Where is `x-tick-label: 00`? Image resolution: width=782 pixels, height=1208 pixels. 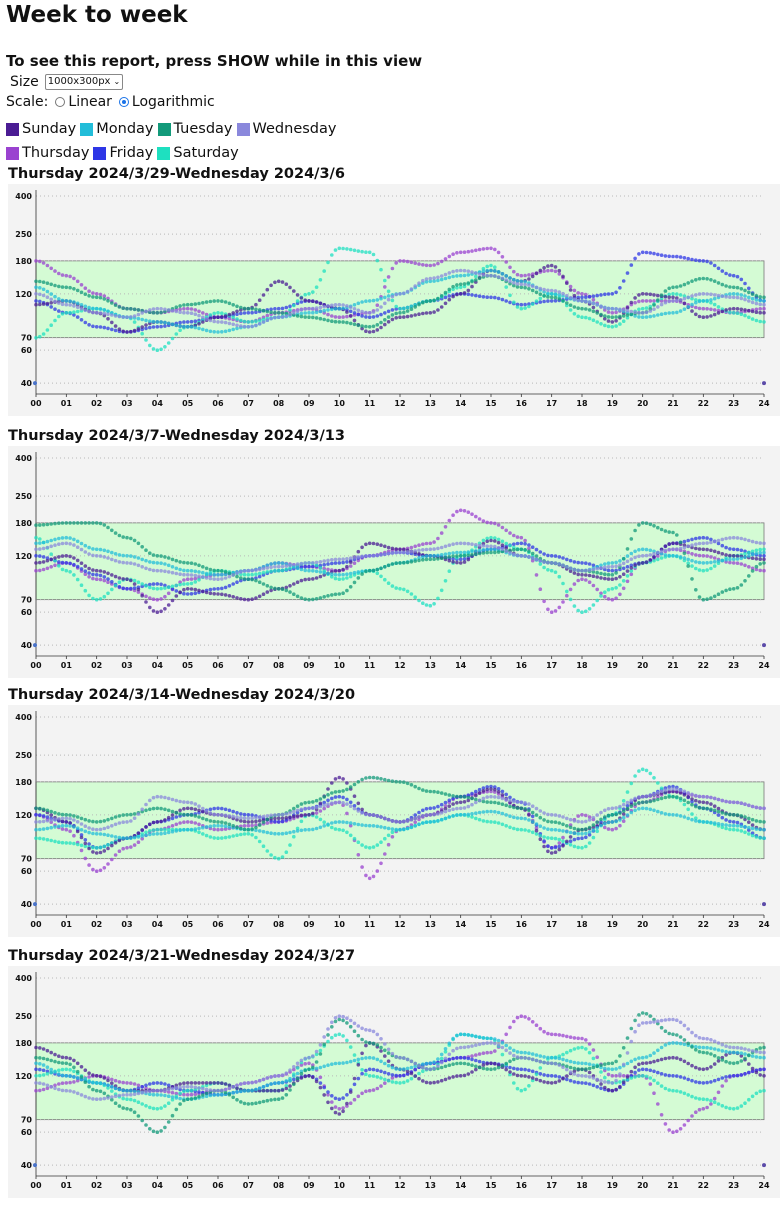
x-tick-label: 00 is located at coordinates (36, 1185).